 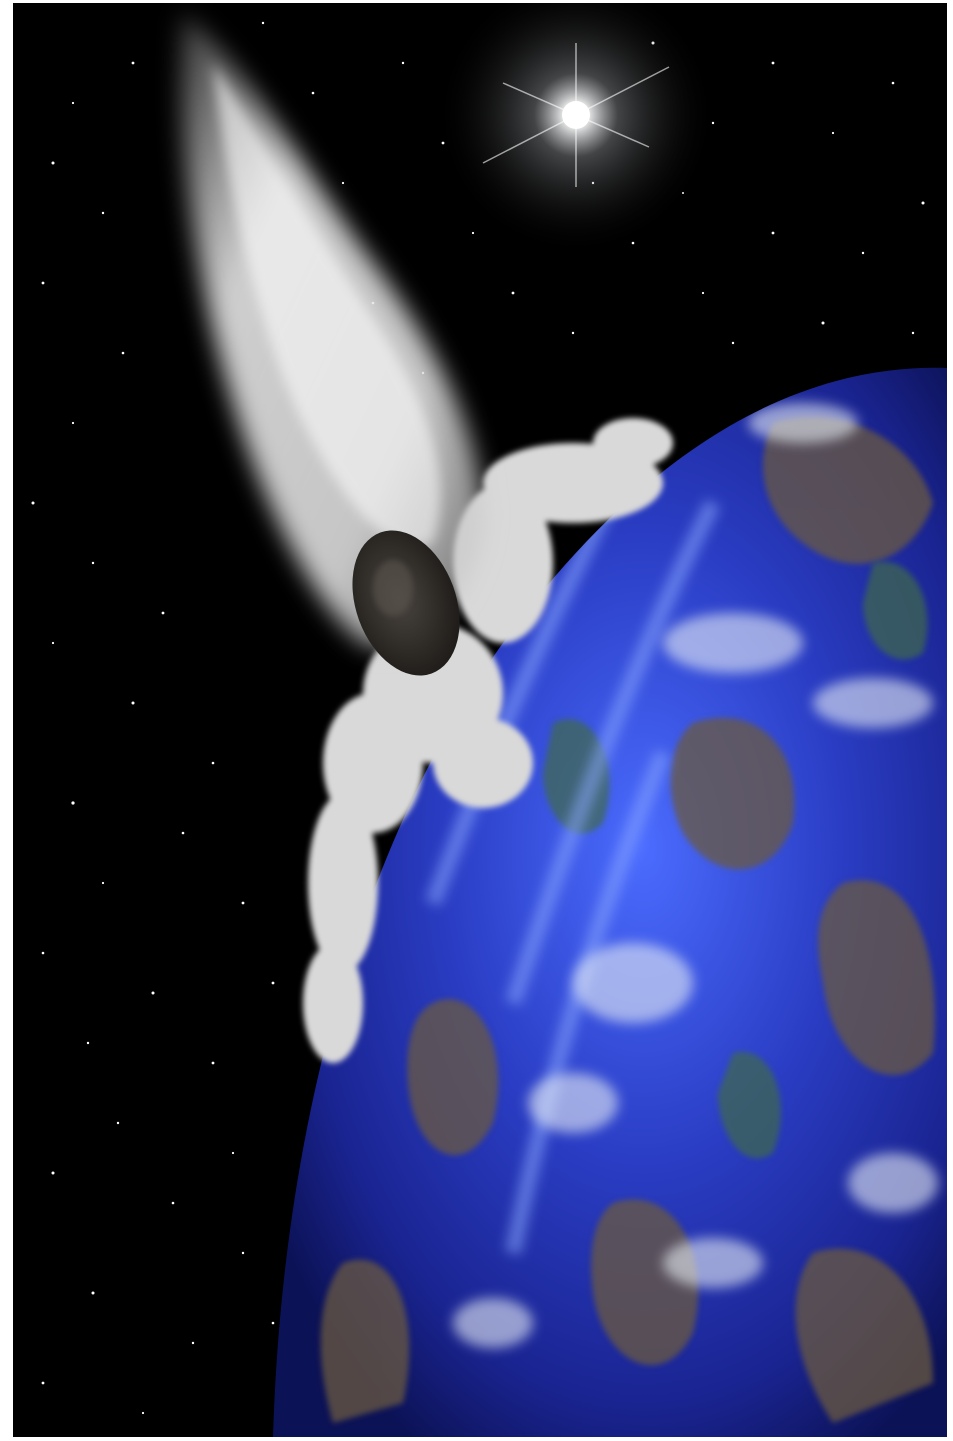 I want to click on sun-icon, so click(x=576, y=129).